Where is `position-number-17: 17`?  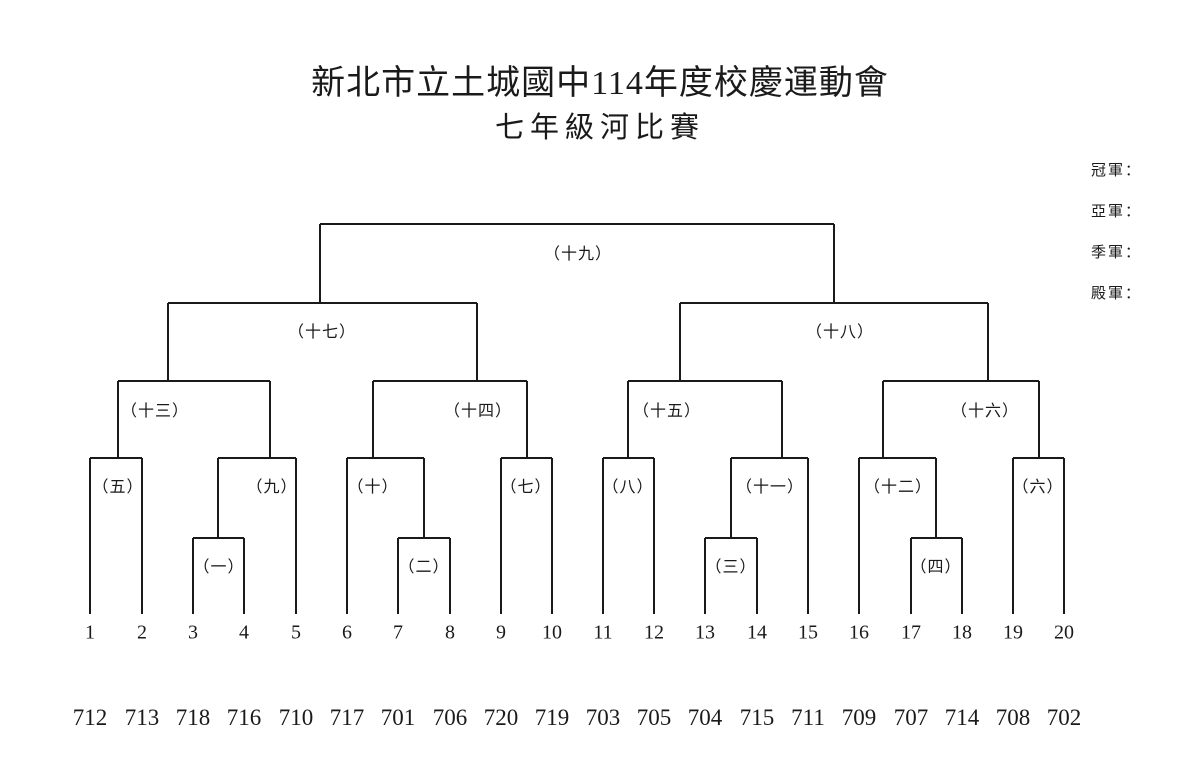 position-number-17: 17 is located at coordinates (911, 632).